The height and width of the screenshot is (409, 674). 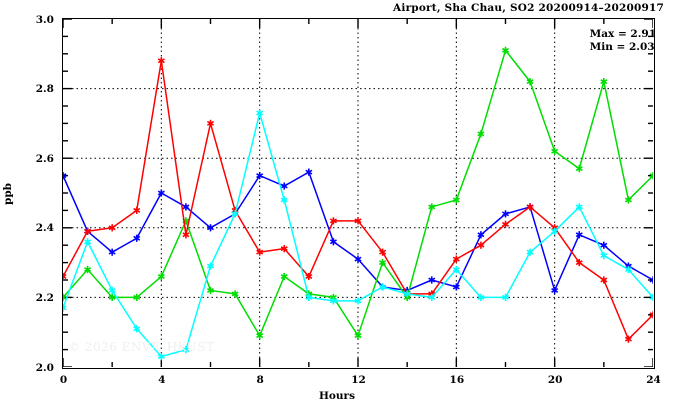 What do you see at coordinates (555, 380) in the screenshot?
I see `x-tick-label: 20` at bounding box center [555, 380].